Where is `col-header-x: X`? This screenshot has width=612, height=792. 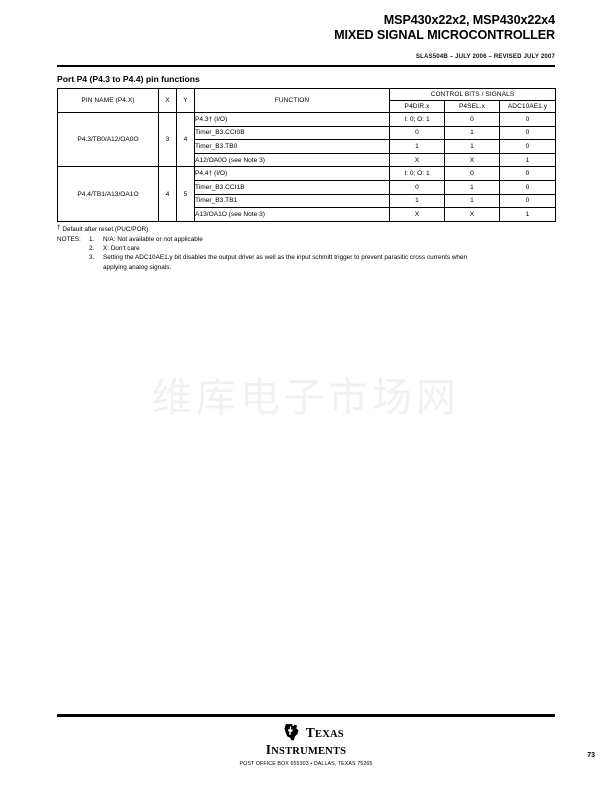
col-header-x: X is located at coordinates (167, 100).